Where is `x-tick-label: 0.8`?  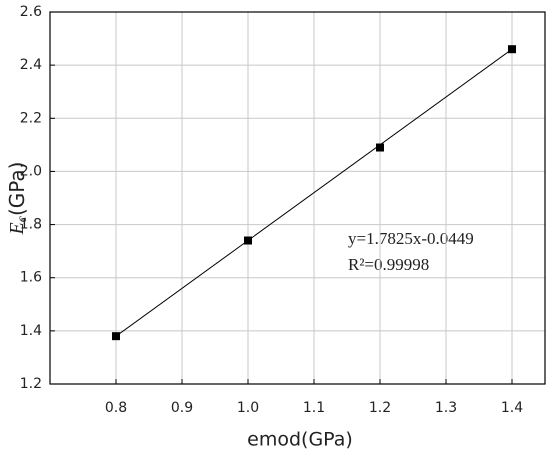
x-tick-label: 0.8 is located at coordinates (116, 408).